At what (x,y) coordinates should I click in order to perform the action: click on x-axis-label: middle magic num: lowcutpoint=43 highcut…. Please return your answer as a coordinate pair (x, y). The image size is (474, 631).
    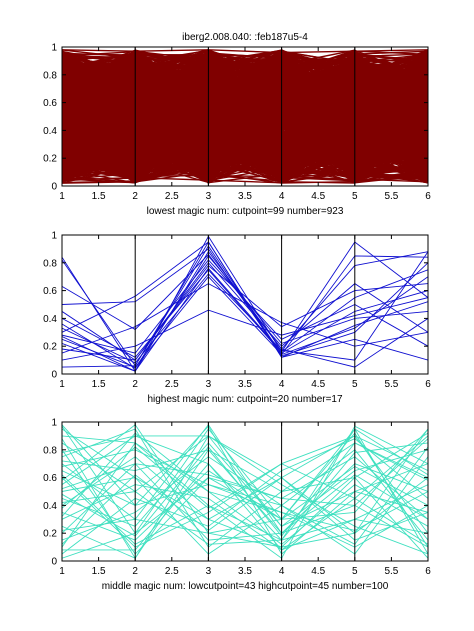
    Looking at the image, I should click on (245, 586).